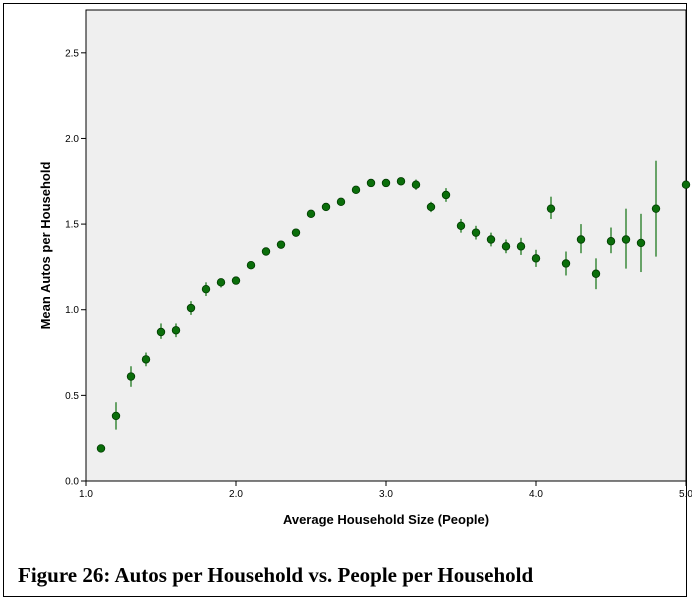  Describe the element at coordinates (86, 494) in the screenshot. I see `x-tick-label: 1.0` at that location.